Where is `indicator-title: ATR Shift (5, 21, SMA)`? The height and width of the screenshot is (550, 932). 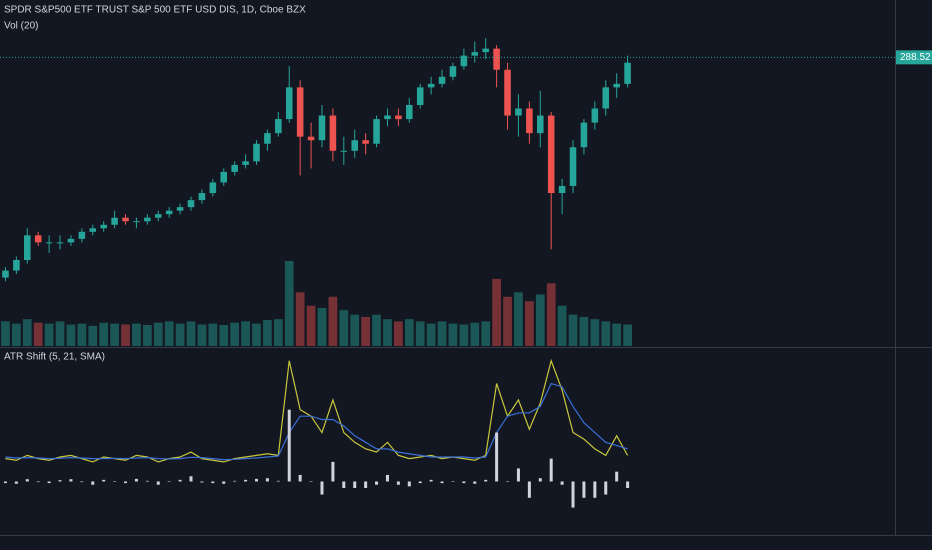
indicator-title: ATR Shift (5, 21, SMA) is located at coordinates (54, 357).